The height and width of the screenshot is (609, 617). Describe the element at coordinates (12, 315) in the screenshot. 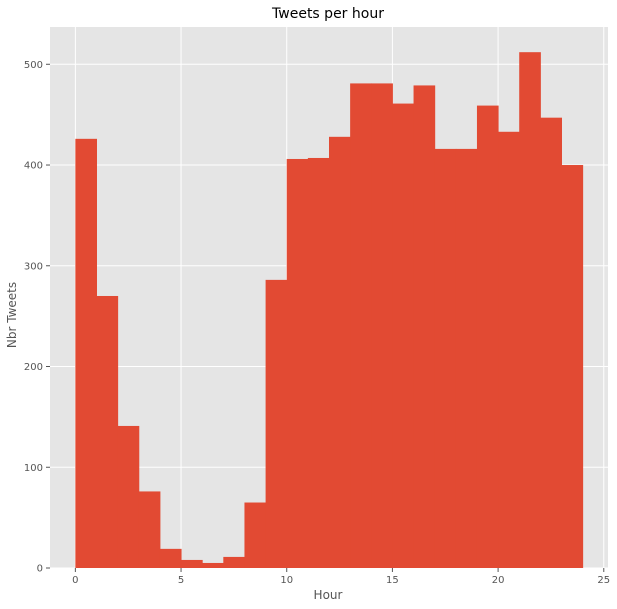

I see `y-axis-label: Nbr Tweets` at that location.